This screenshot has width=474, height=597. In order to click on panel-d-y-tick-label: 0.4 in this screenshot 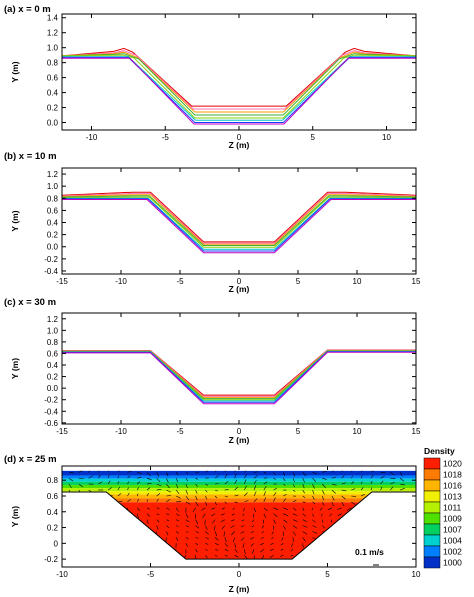, I will do `click(53, 512)`.